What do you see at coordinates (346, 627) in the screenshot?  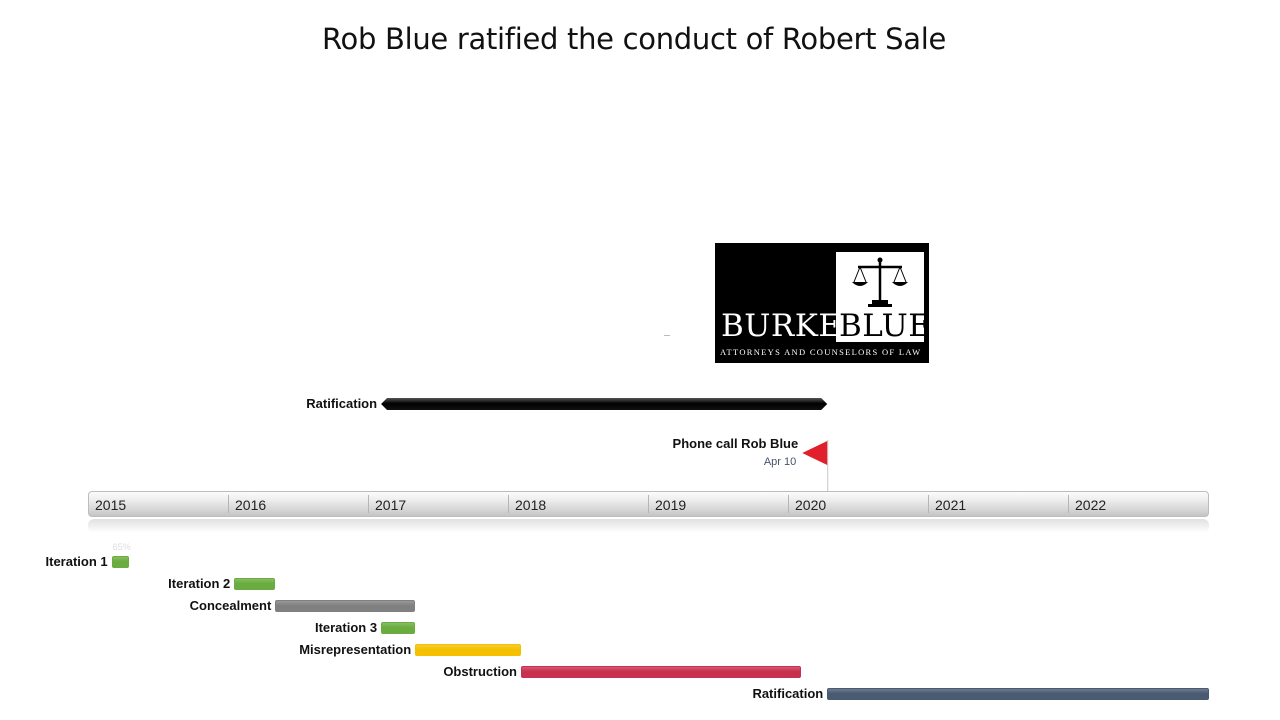 I see `task-label: Iteration 3` at bounding box center [346, 627].